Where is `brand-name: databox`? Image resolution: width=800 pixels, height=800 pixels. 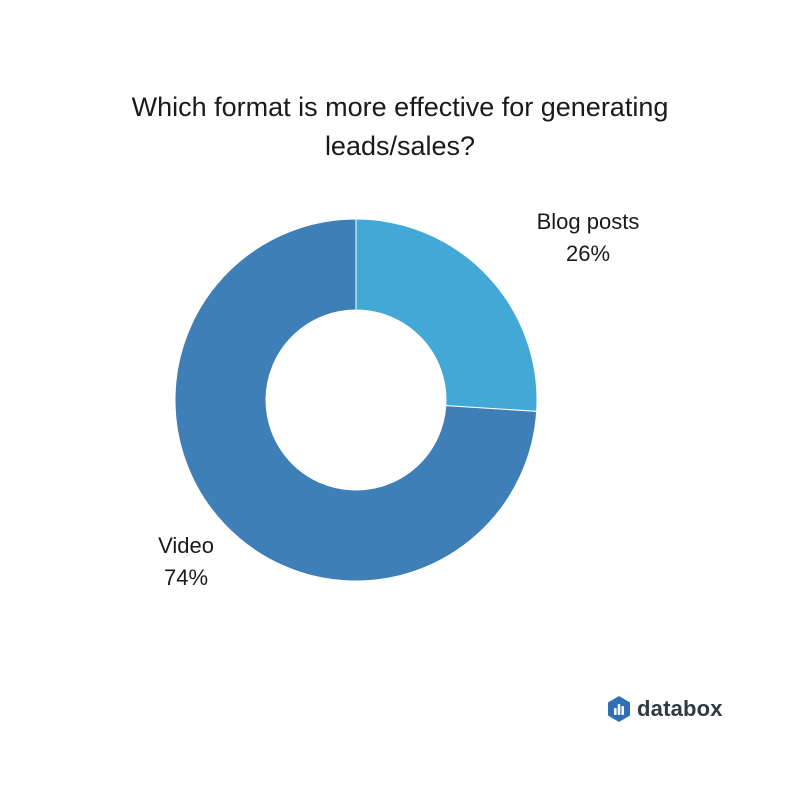 brand-name: databox is located at coordinates (680, 708).